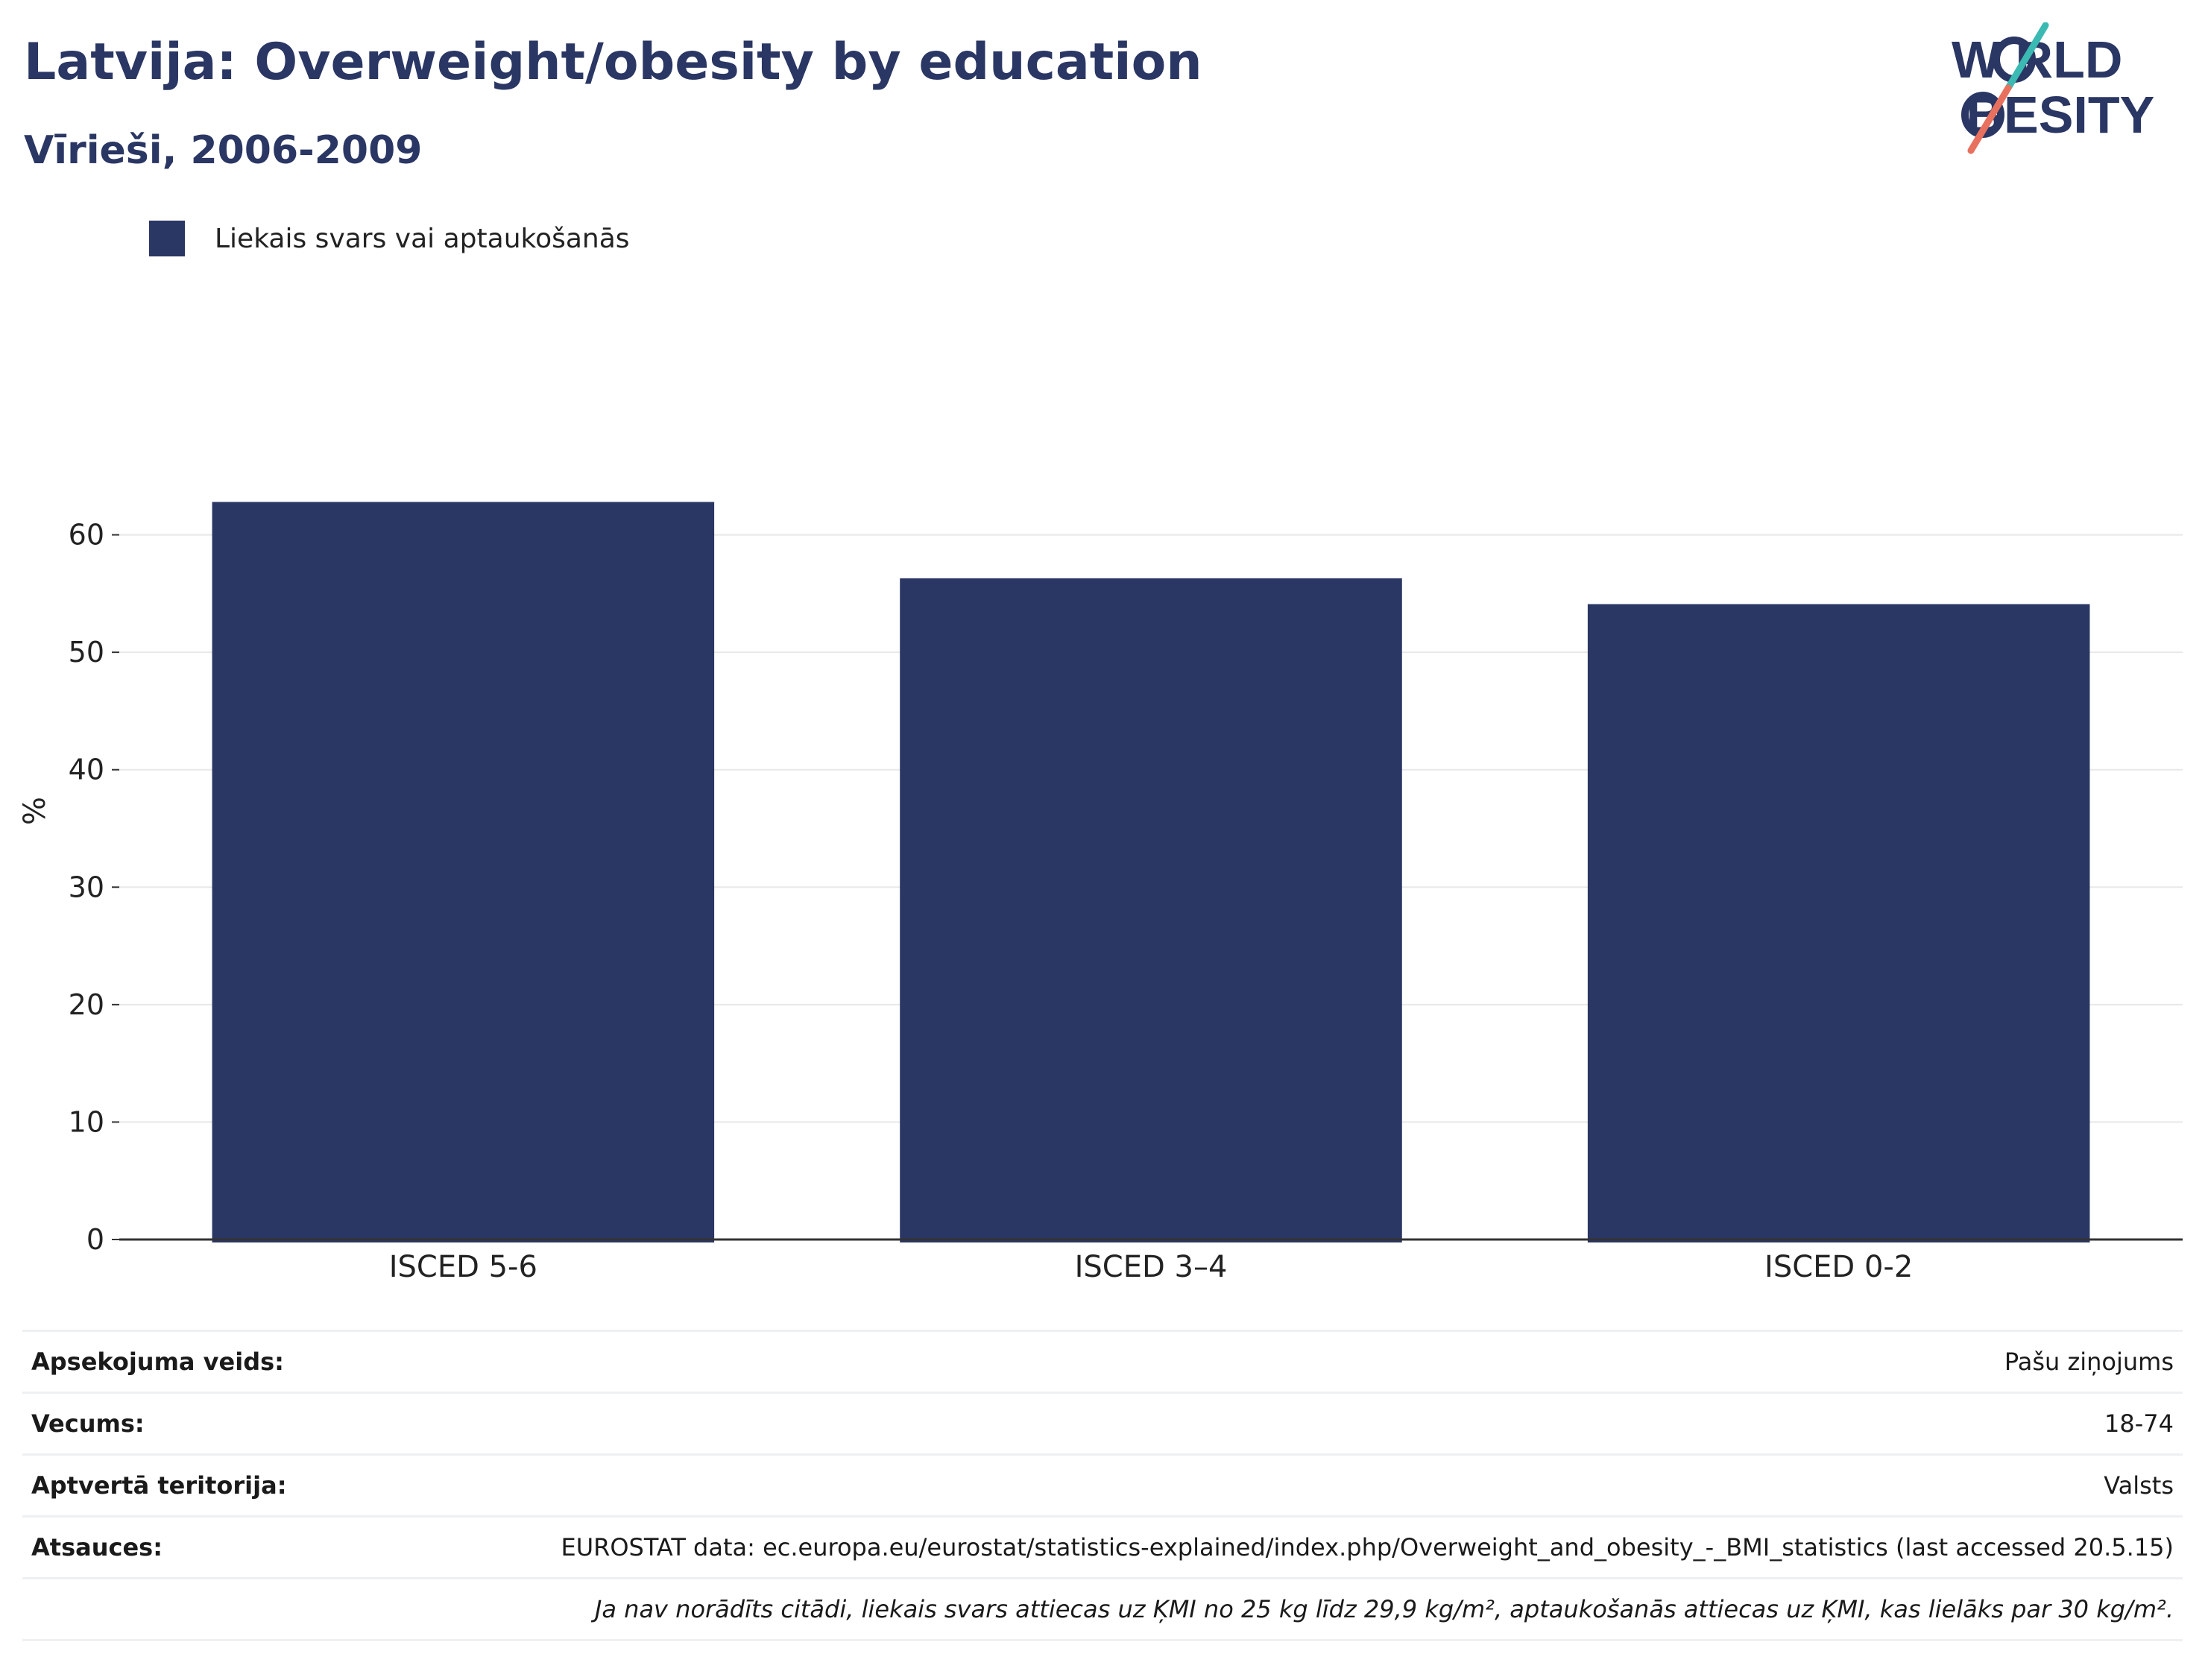  I want to click on info-row-coverage: Aptvertā teritorija: Valsts, so click(1102, 1485).